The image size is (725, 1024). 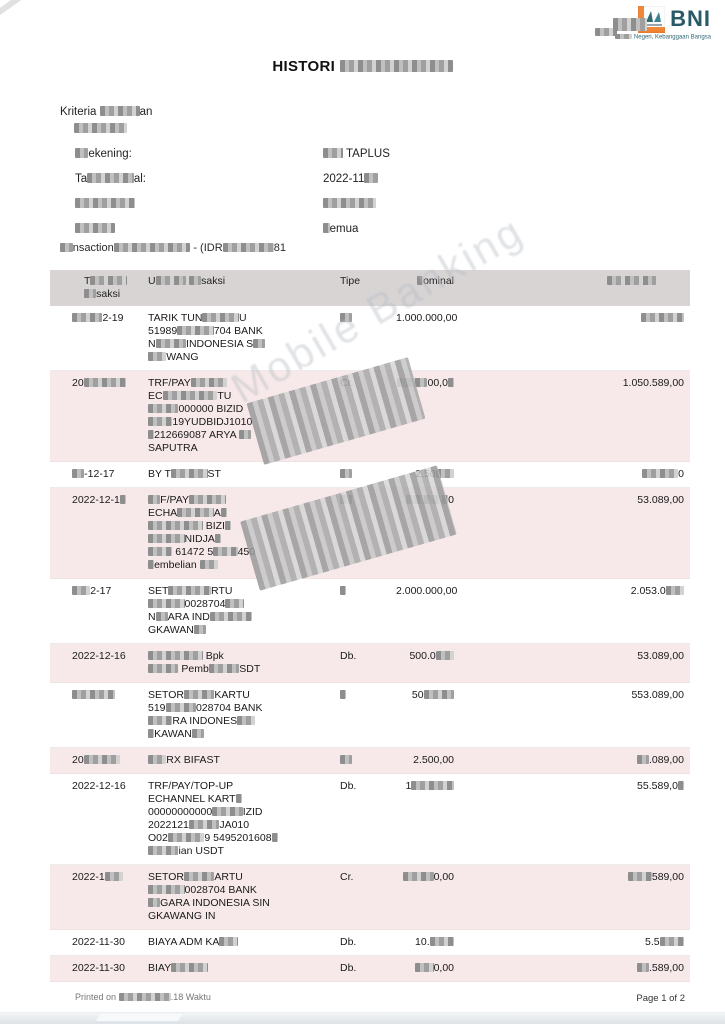 I want to click on criteria-value-redacted, so click(x=350, y=204).